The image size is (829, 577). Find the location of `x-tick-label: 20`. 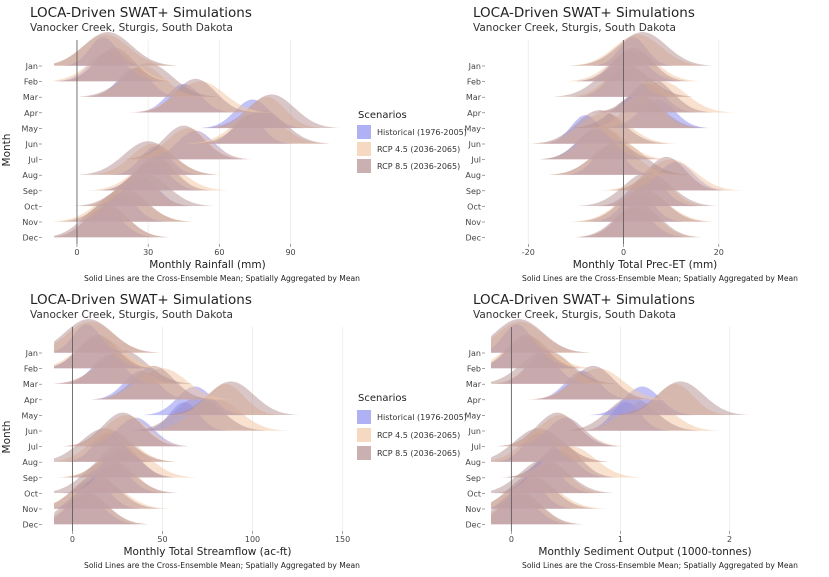

x-tick-label: 20 is located at coordinates (719, 252).